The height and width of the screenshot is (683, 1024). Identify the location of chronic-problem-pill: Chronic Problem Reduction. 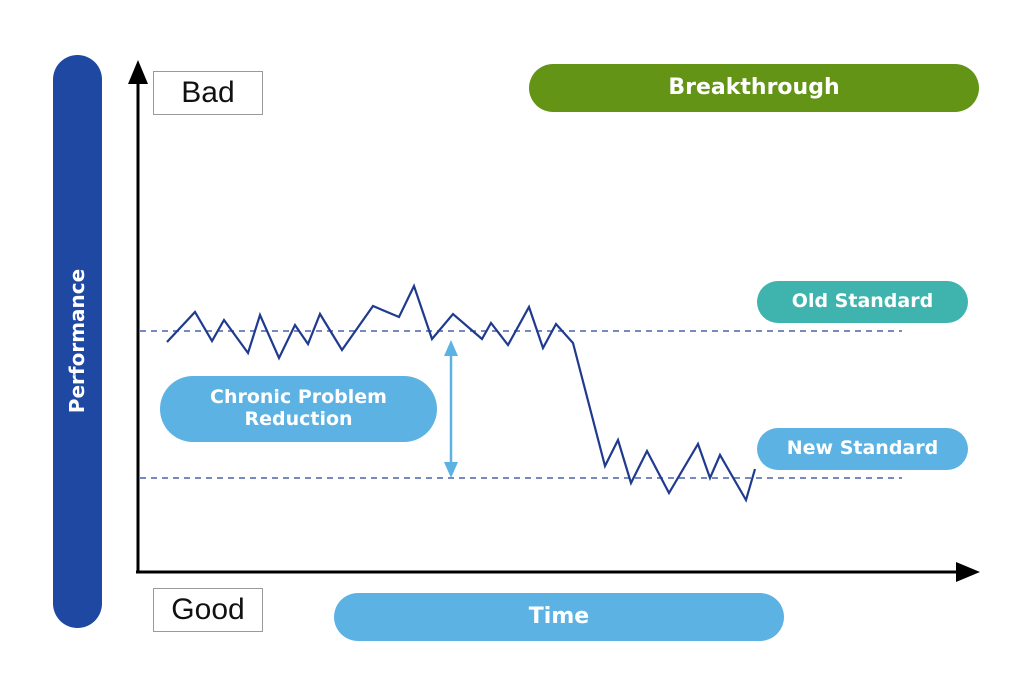
(298, 409).